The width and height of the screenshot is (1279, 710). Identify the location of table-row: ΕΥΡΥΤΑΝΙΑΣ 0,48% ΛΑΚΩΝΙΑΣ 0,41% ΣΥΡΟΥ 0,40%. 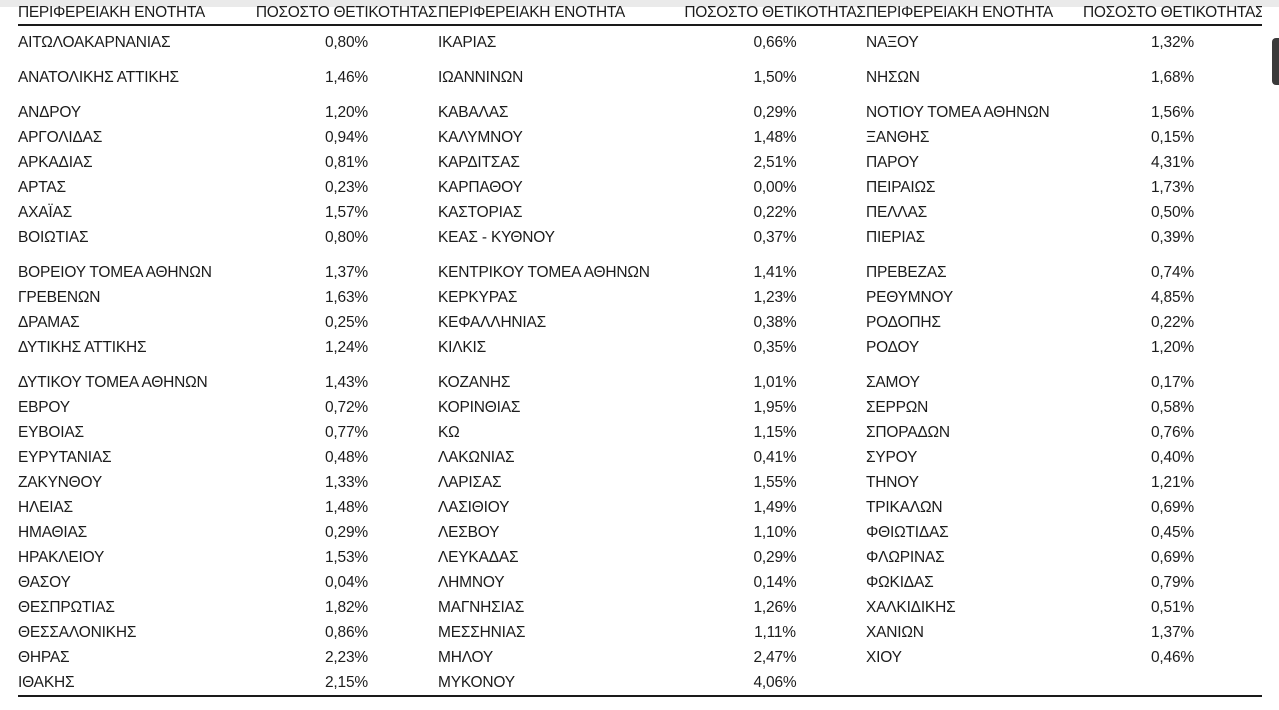
(640, 457).